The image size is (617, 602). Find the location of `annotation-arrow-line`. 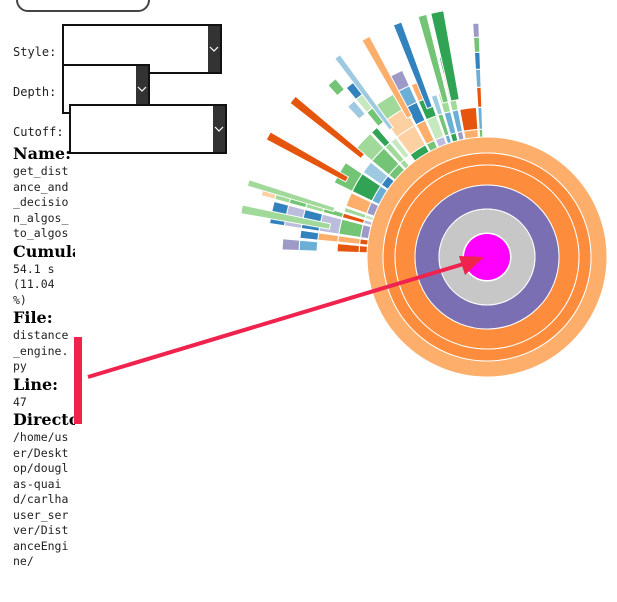

annotation-arrow-line is located at coordinates (279, 319).